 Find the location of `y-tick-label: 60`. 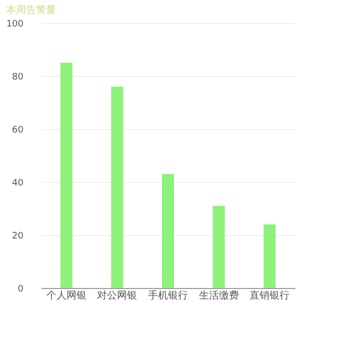

y-tick-label: 60 is located at coordinates (18, 131).